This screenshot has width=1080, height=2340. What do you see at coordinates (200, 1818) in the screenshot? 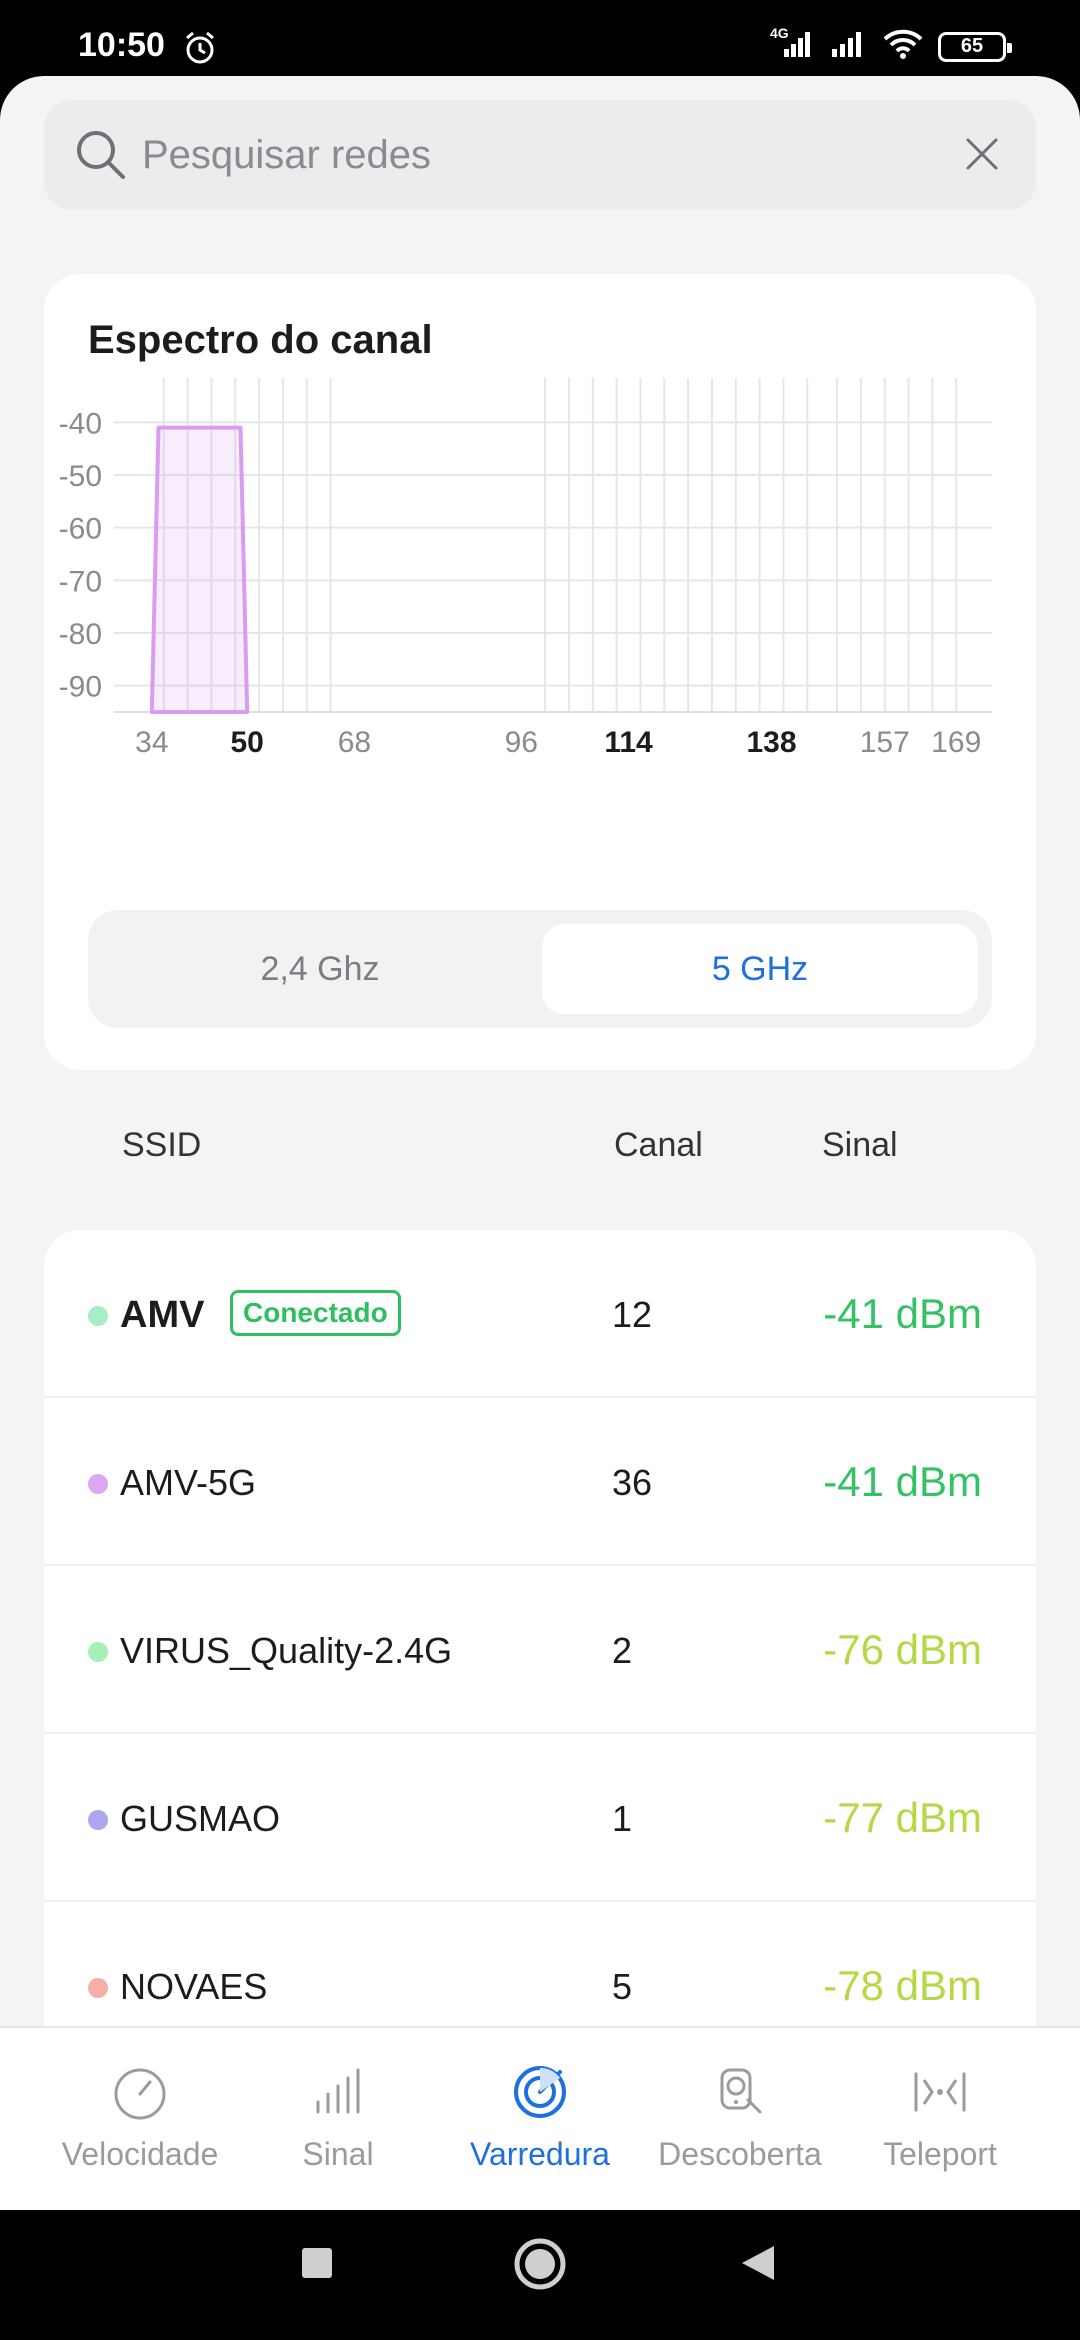
I see `network-ssid: GUSMAO` at bounding box center [200, 1818].